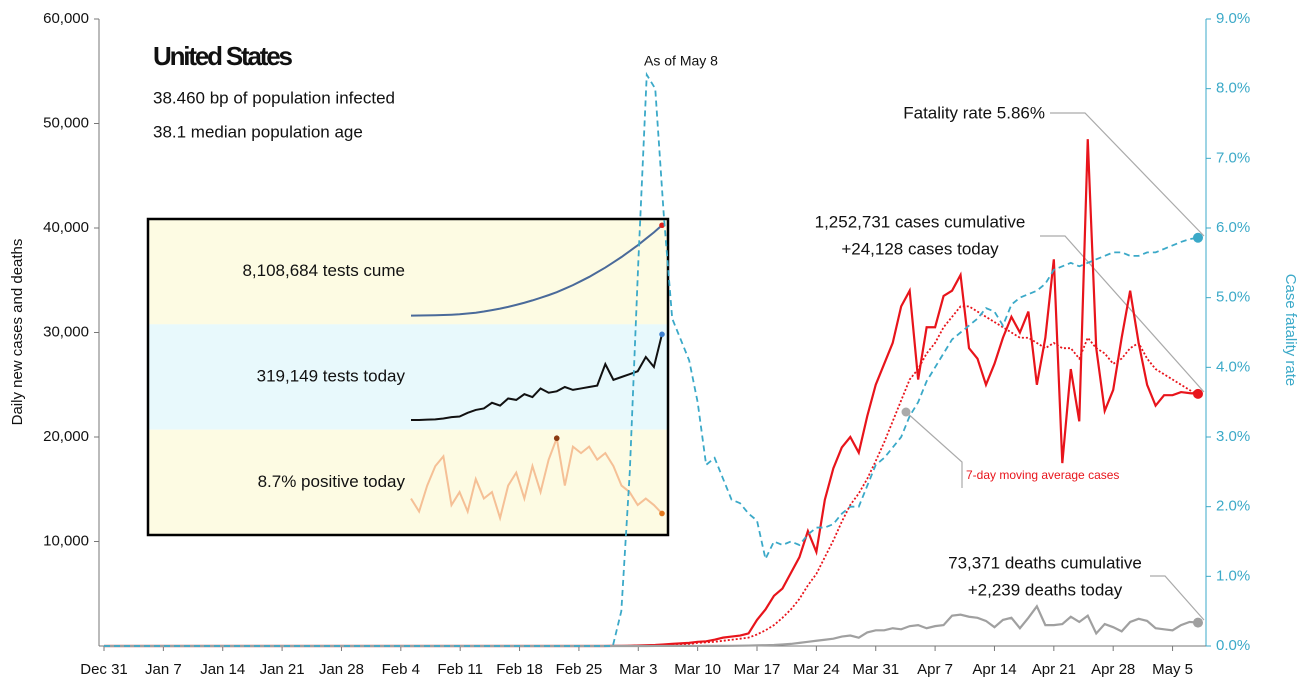 The width and height of the screenshot is (1309, 689). What do you see at coordinates (1045, 589) in the screenshot?
I see `annotation: +2,239 deaths today` at bounding box center [1045, 589].